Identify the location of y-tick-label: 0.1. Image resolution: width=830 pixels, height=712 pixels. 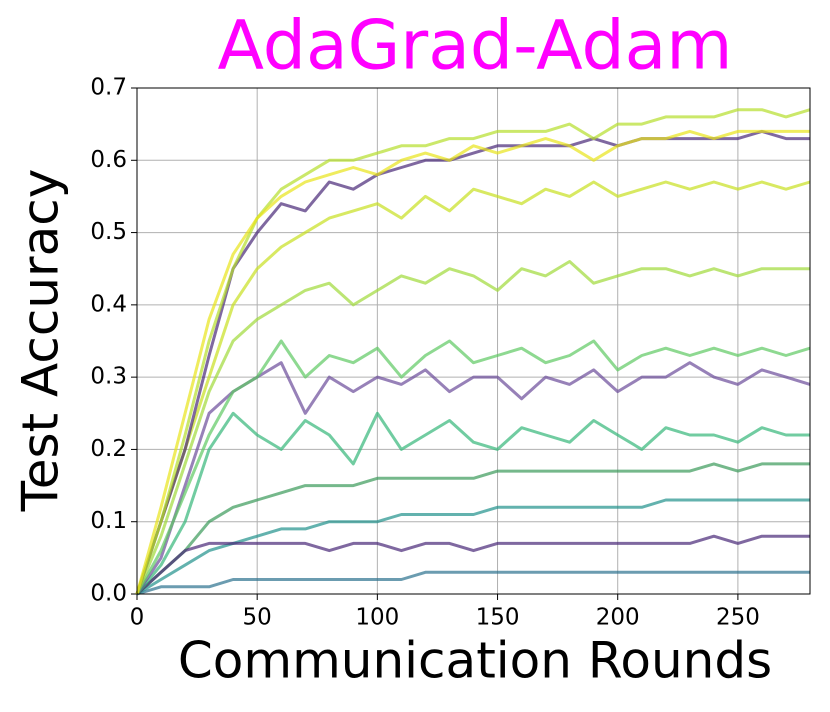
(108, 521).